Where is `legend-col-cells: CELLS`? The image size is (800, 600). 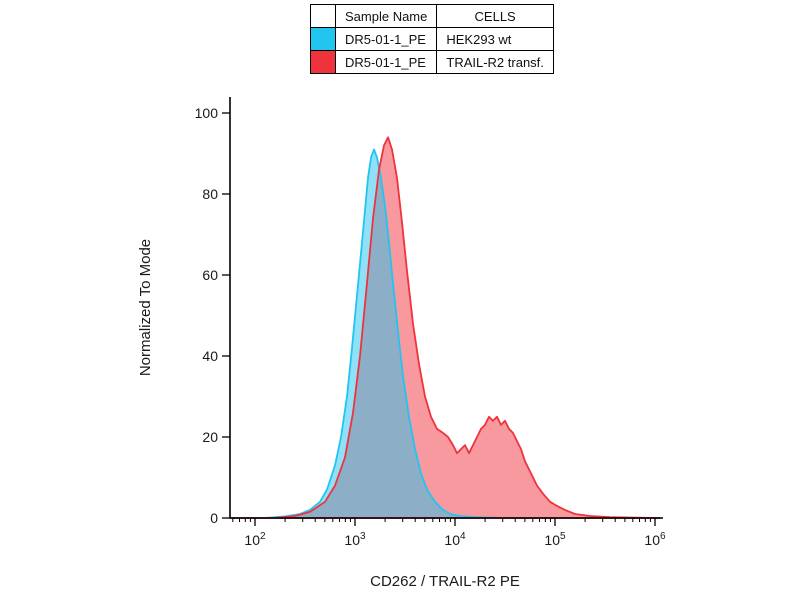 legend-col-cells: CELLS is located at coordinates (495, 16).